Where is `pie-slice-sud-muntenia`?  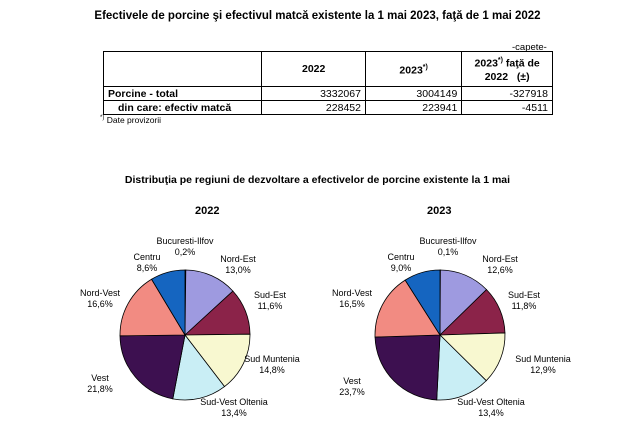
pie-slice-sud-muntenia is located at coordinates (217, 360).